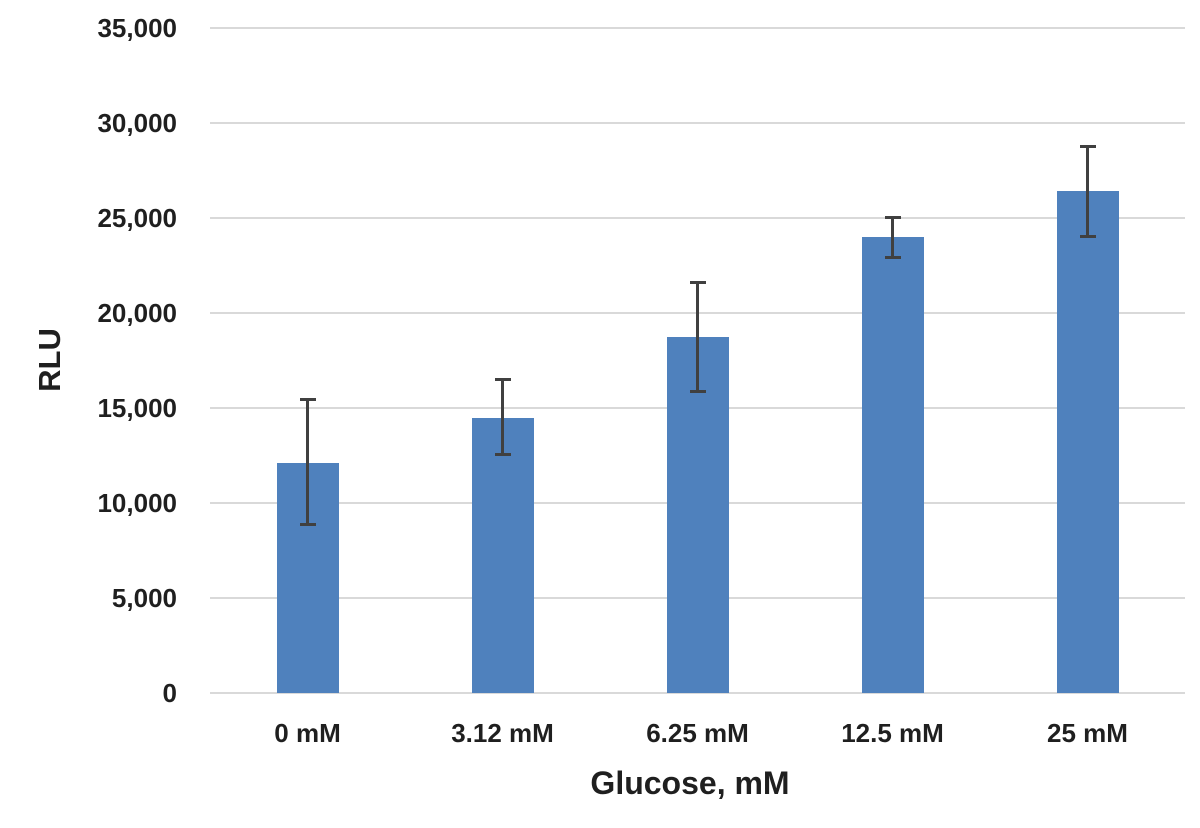  What do you see at coordinates (137, 313) in the screenshot?
I see `y-tick-label: 20,000` at bounding box center [137, 313].